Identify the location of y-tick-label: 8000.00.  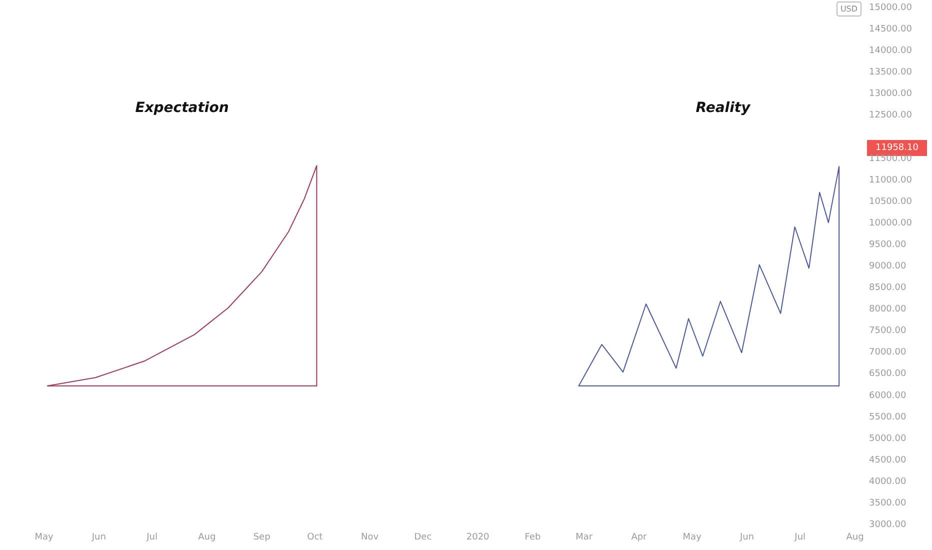
(887, 309).